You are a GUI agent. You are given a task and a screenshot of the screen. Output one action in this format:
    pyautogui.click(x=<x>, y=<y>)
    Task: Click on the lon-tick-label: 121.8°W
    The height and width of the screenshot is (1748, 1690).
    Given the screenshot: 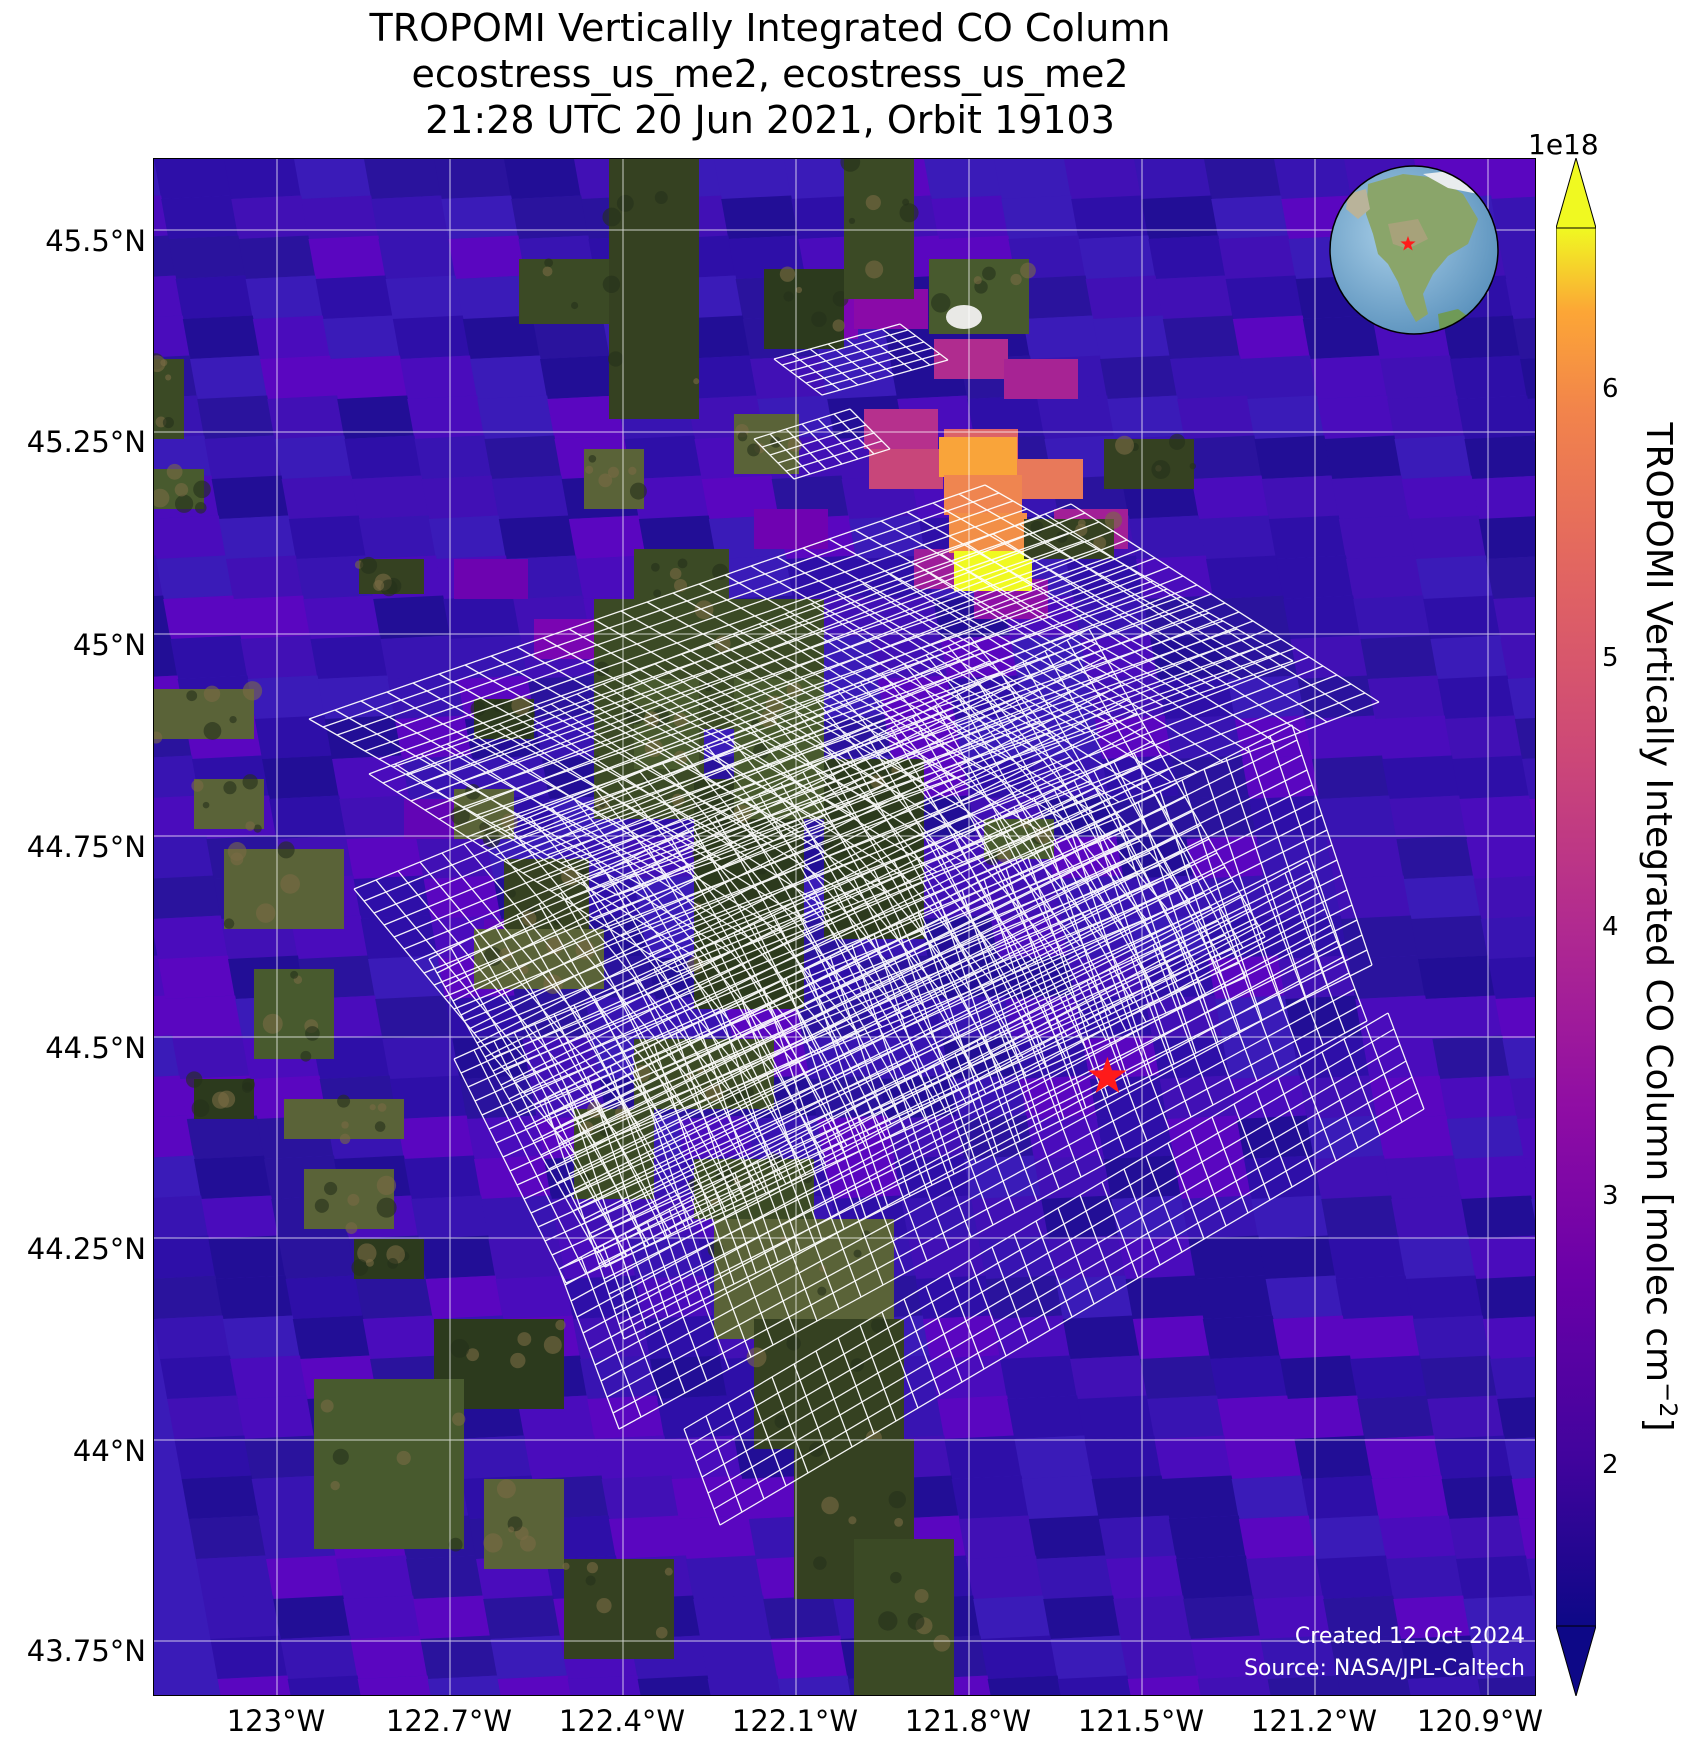 What is the action you would take?
    pyautogui.click(x=968, y=1721)
    